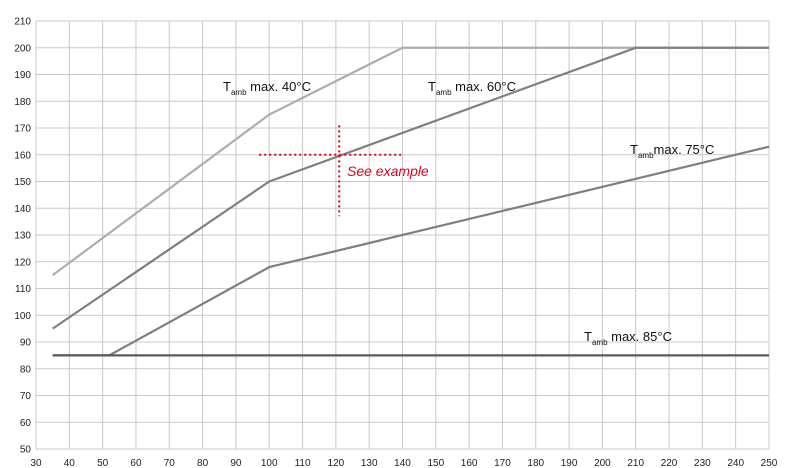 The height and width of the screenshot is (468, 789). Describe the element at coordinates (22, 316) in the screenshot. I see `y-tick-label: 100` at that location.